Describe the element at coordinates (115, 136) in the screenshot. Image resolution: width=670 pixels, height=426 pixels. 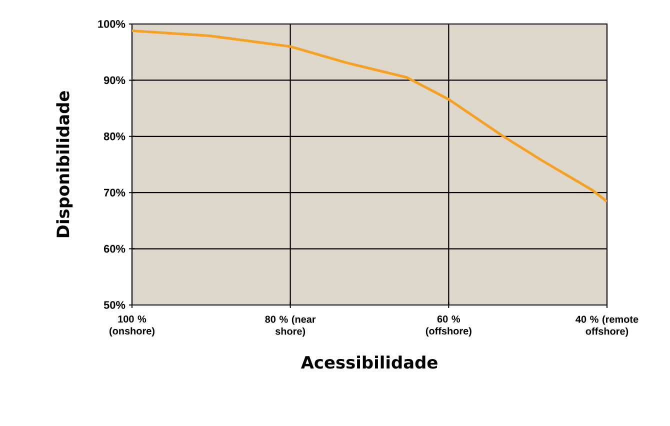
I see `y-tick-label: 80%` at that location.